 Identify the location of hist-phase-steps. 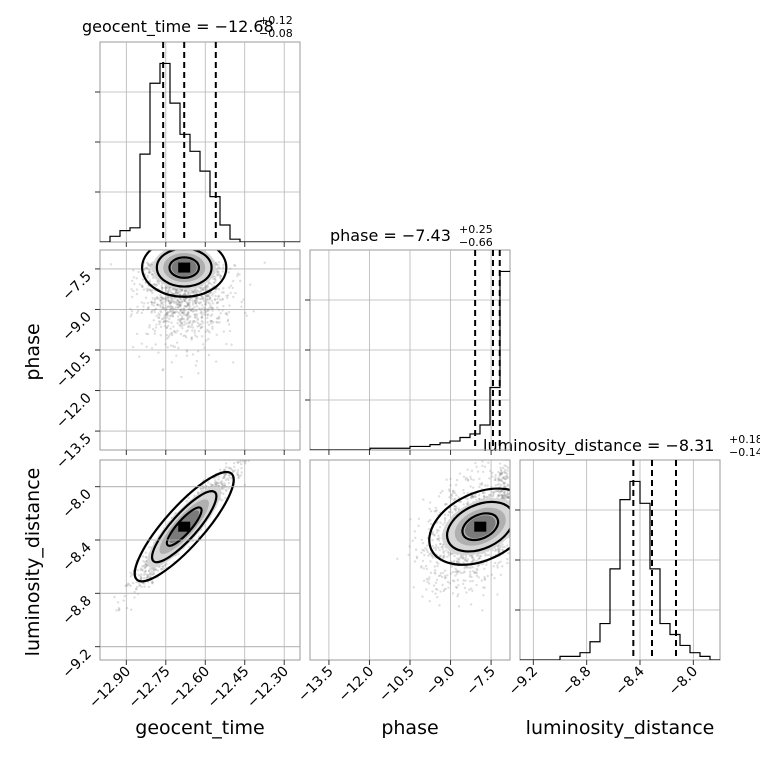
(410, 360).